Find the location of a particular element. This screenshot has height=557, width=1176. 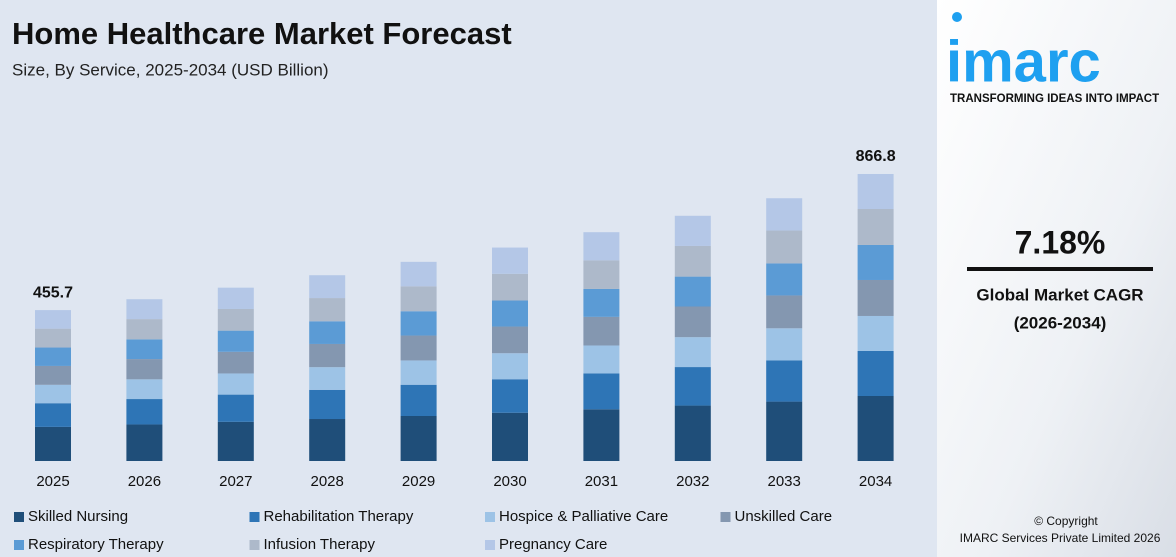

x-tick-label: 2032 is located at coordinates (692, 481).